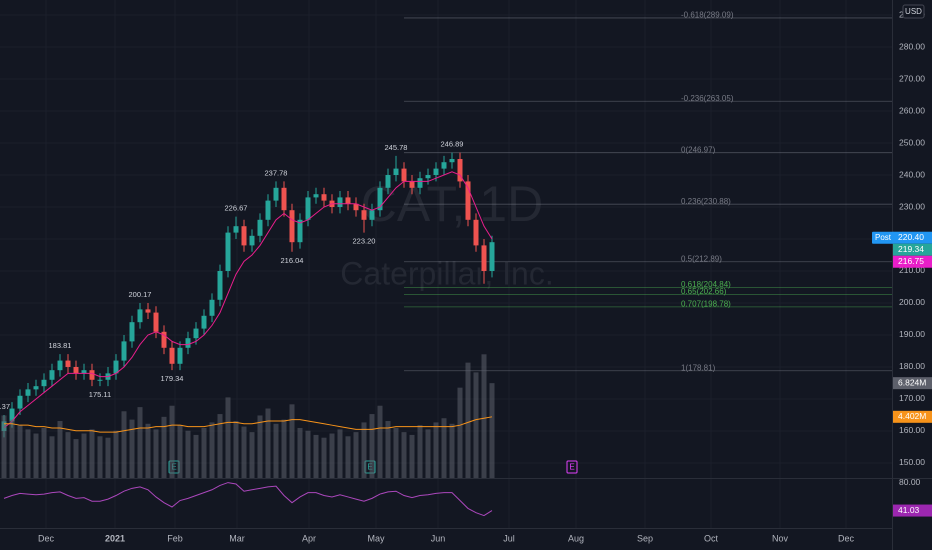 Image resolution: width=932 pixels, height=550 pixels. Describe the element at coordinates (396, 147) in the screenshot. I see `price-annotation: 245.78` at that location.